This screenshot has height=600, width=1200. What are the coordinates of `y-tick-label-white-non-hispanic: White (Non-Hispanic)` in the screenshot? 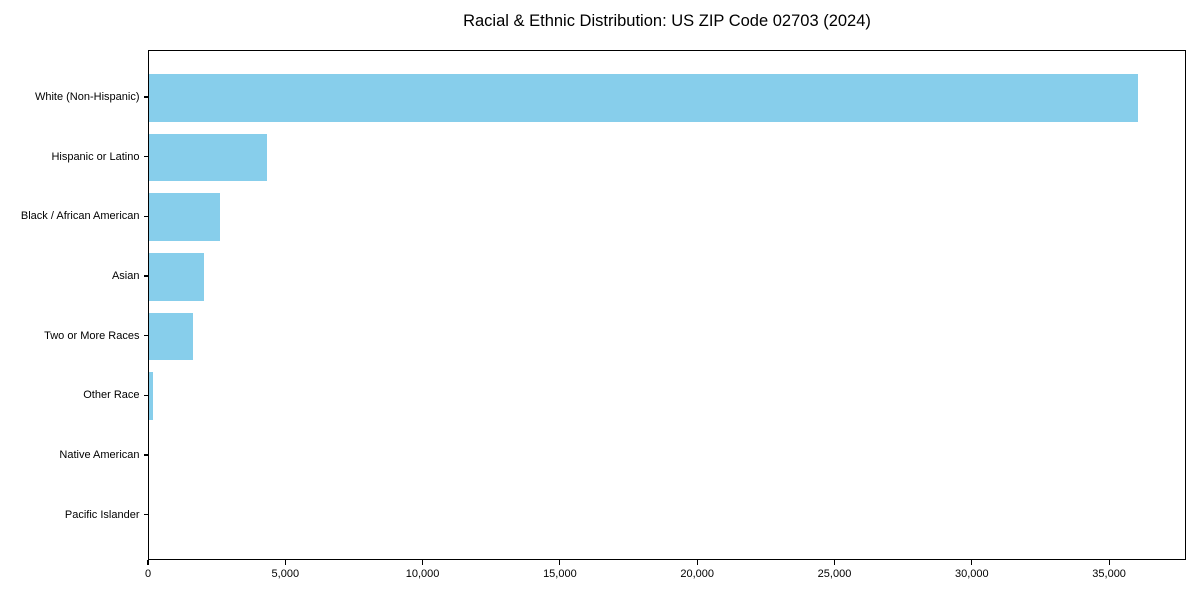 It's located at (87, 97).